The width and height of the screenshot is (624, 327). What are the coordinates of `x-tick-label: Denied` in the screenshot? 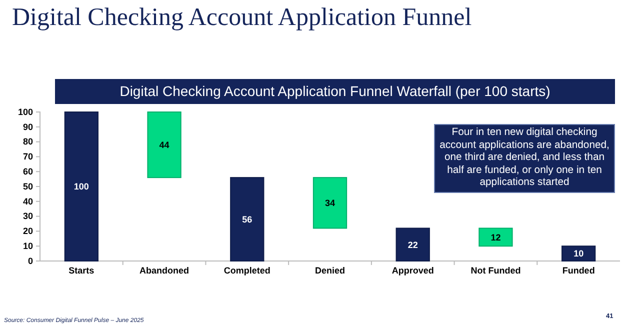 It's located at (330, 270).